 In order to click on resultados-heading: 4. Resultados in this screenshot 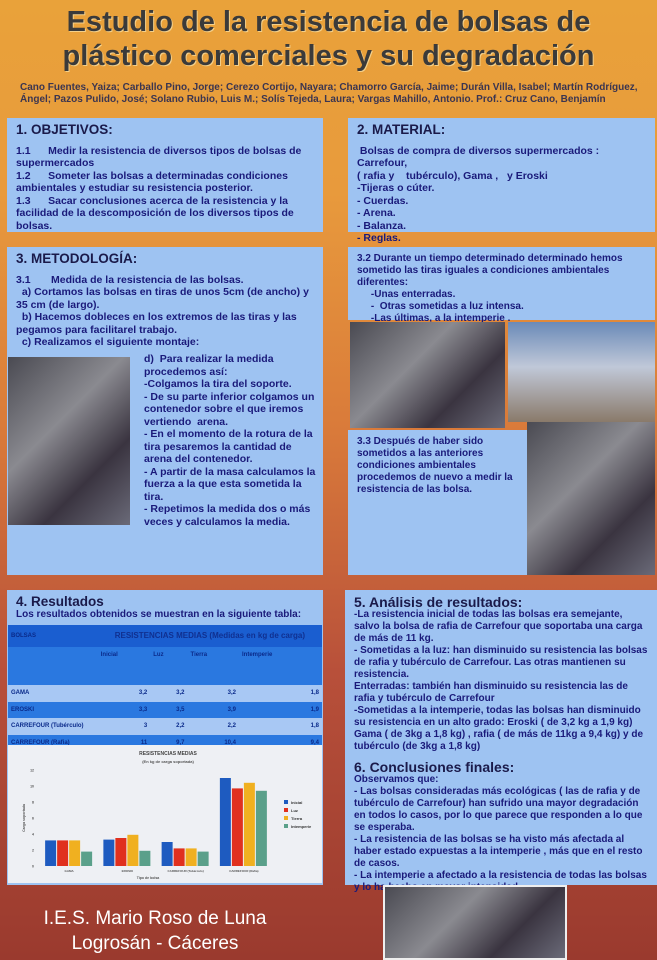, I will do `click(60, 601)`.